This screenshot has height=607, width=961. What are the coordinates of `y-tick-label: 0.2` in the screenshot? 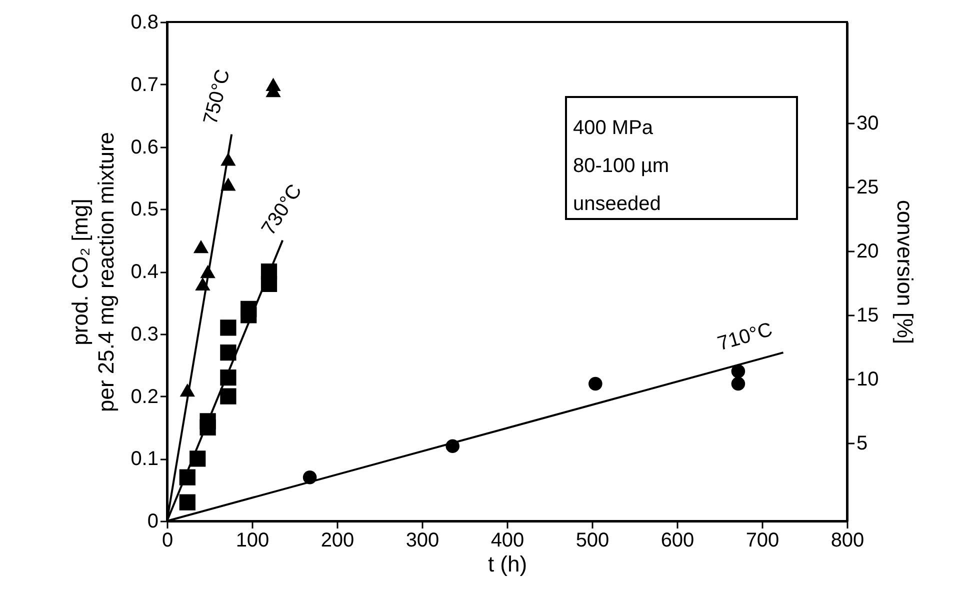 It's located at (144, 397).